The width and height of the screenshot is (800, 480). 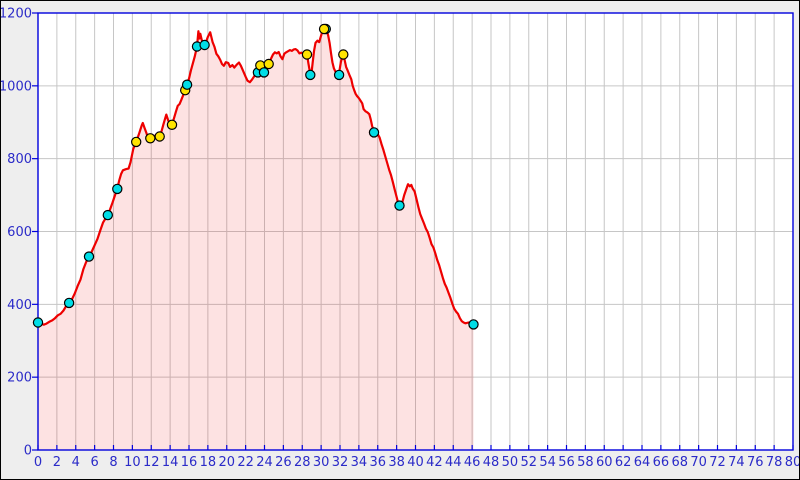 I want to click on x-tick-label: 44, so click(x=453, y=462).